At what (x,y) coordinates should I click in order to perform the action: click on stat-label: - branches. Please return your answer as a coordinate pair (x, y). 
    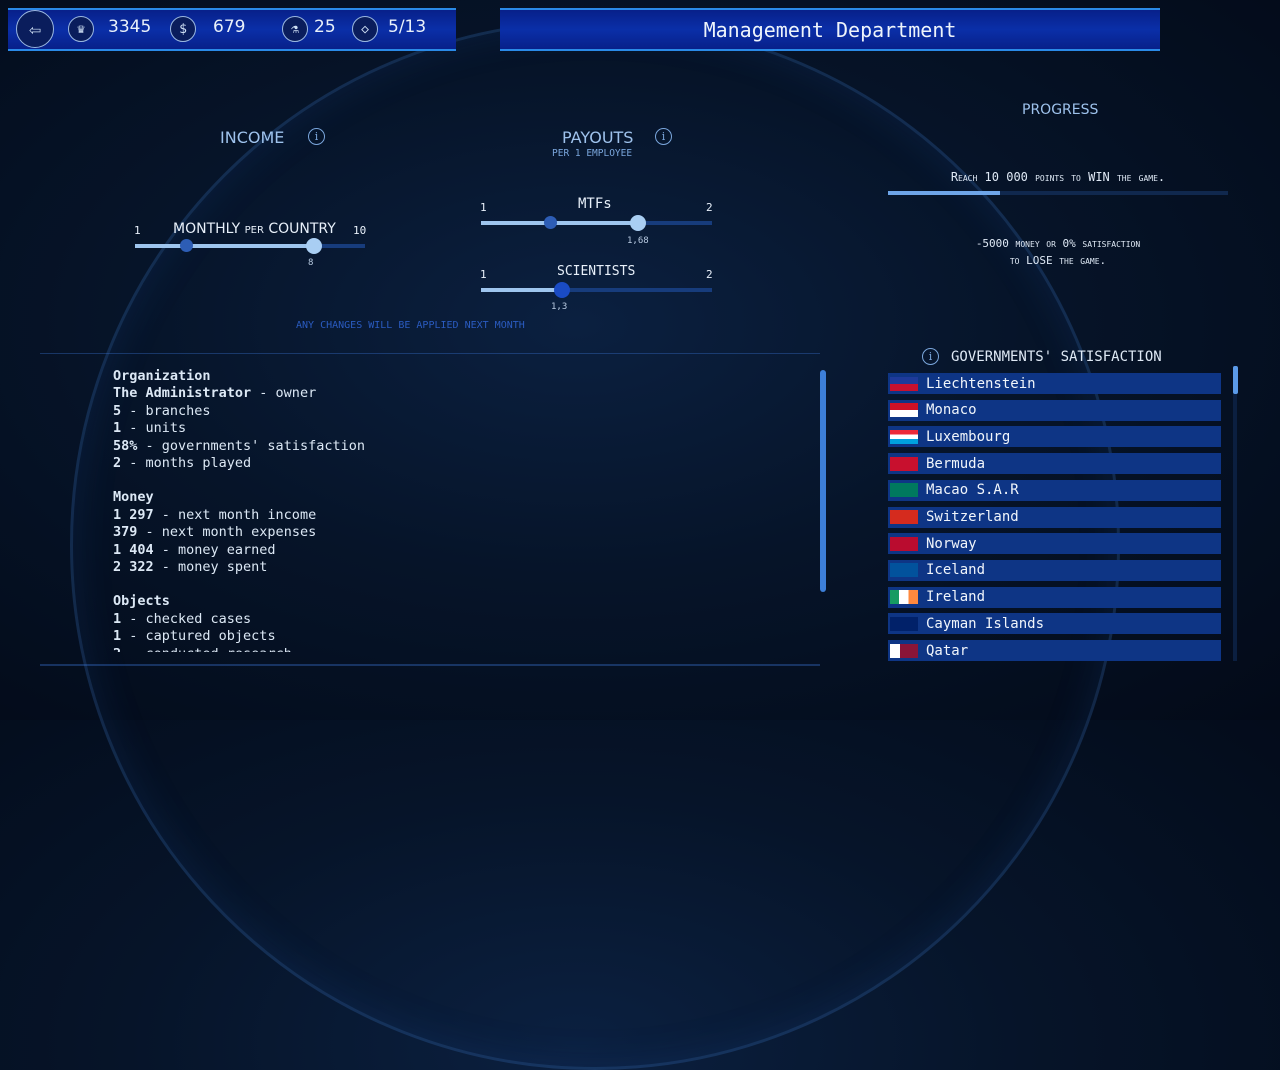
    Looking at the image, I should click on (166, 410).